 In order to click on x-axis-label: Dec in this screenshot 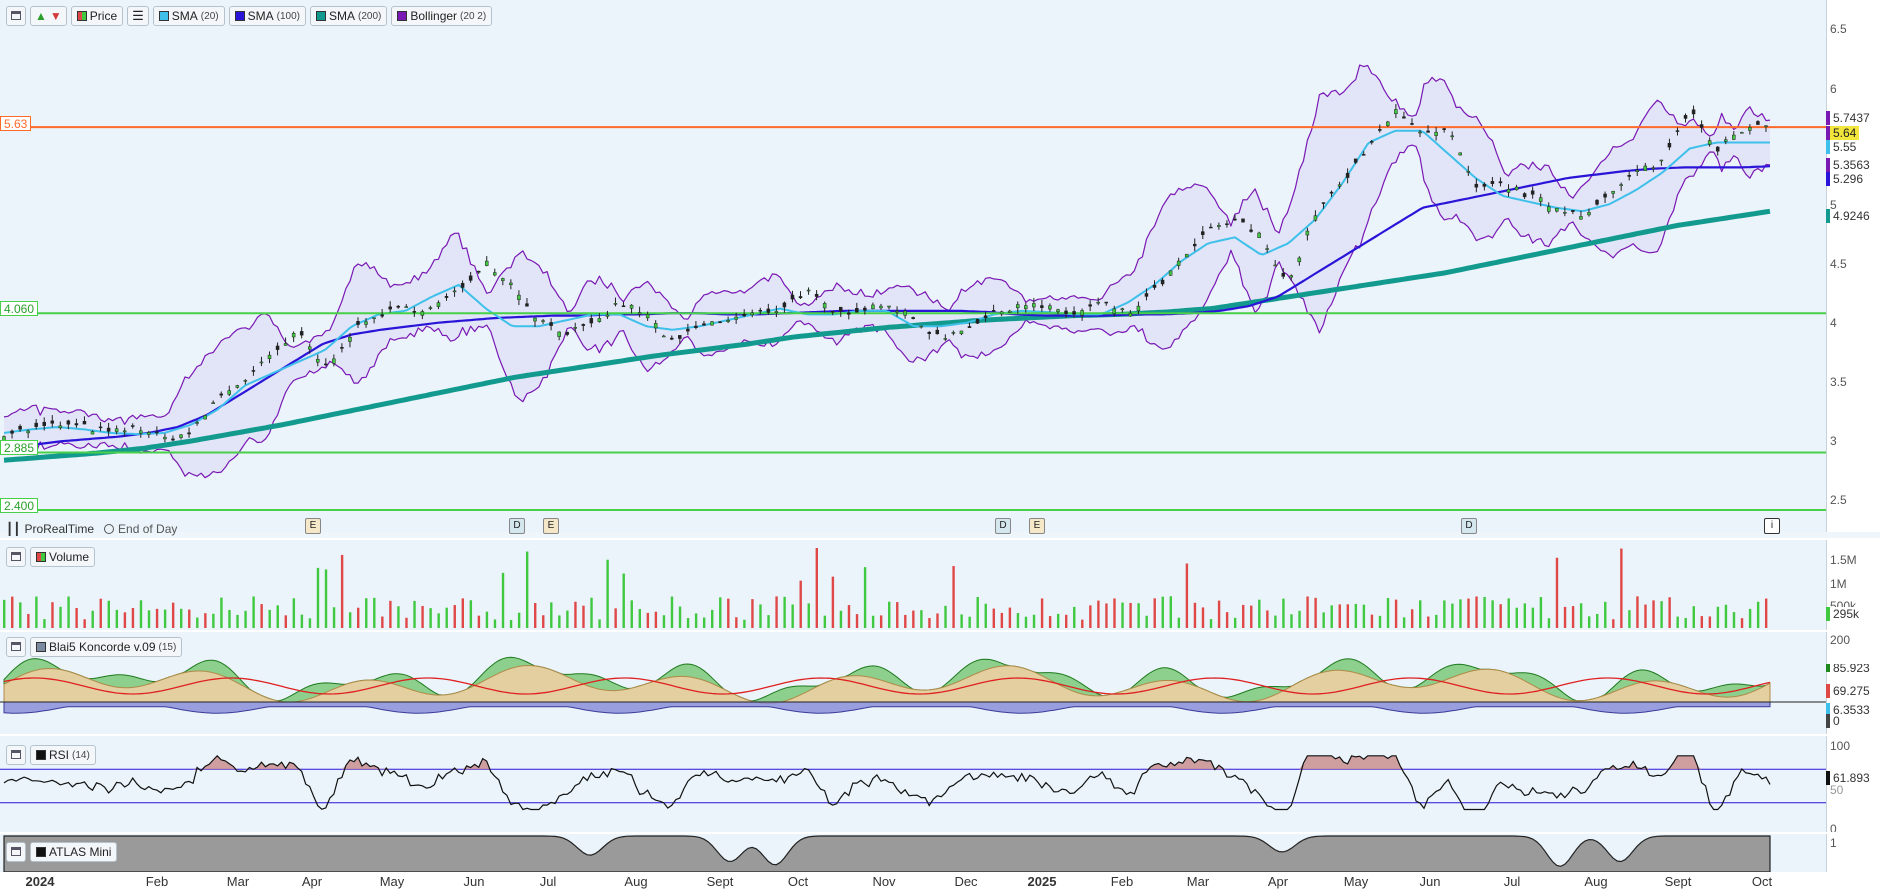, I will do `click(966, 881)`.